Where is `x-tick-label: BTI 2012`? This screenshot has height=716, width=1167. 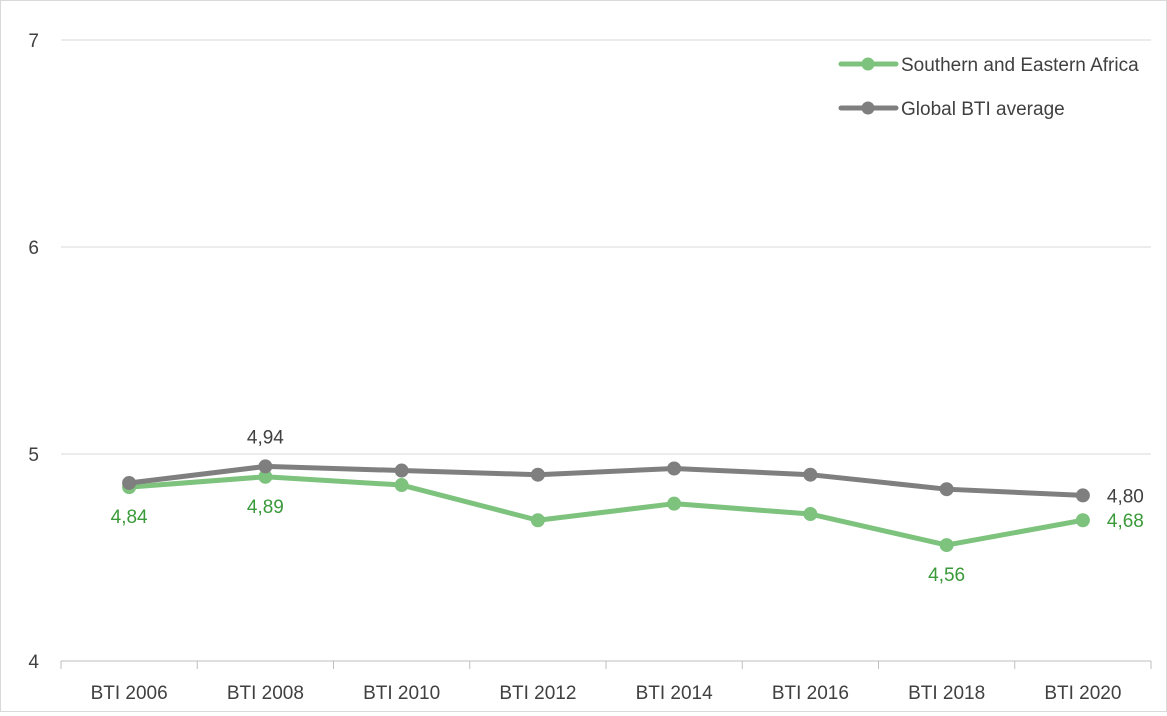 x-tick-label: BTI 2012 is located at coordinates (537, 693).